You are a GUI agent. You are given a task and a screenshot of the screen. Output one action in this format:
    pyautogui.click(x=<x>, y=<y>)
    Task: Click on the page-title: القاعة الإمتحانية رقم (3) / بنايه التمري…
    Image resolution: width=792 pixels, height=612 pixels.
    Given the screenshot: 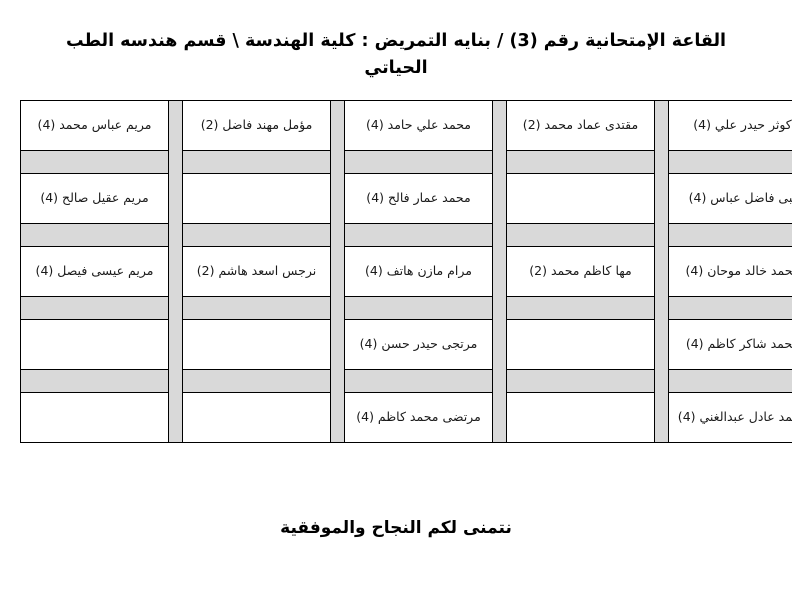 What is the action you would take?
    pyautogui.click(x=396, y=55)
    